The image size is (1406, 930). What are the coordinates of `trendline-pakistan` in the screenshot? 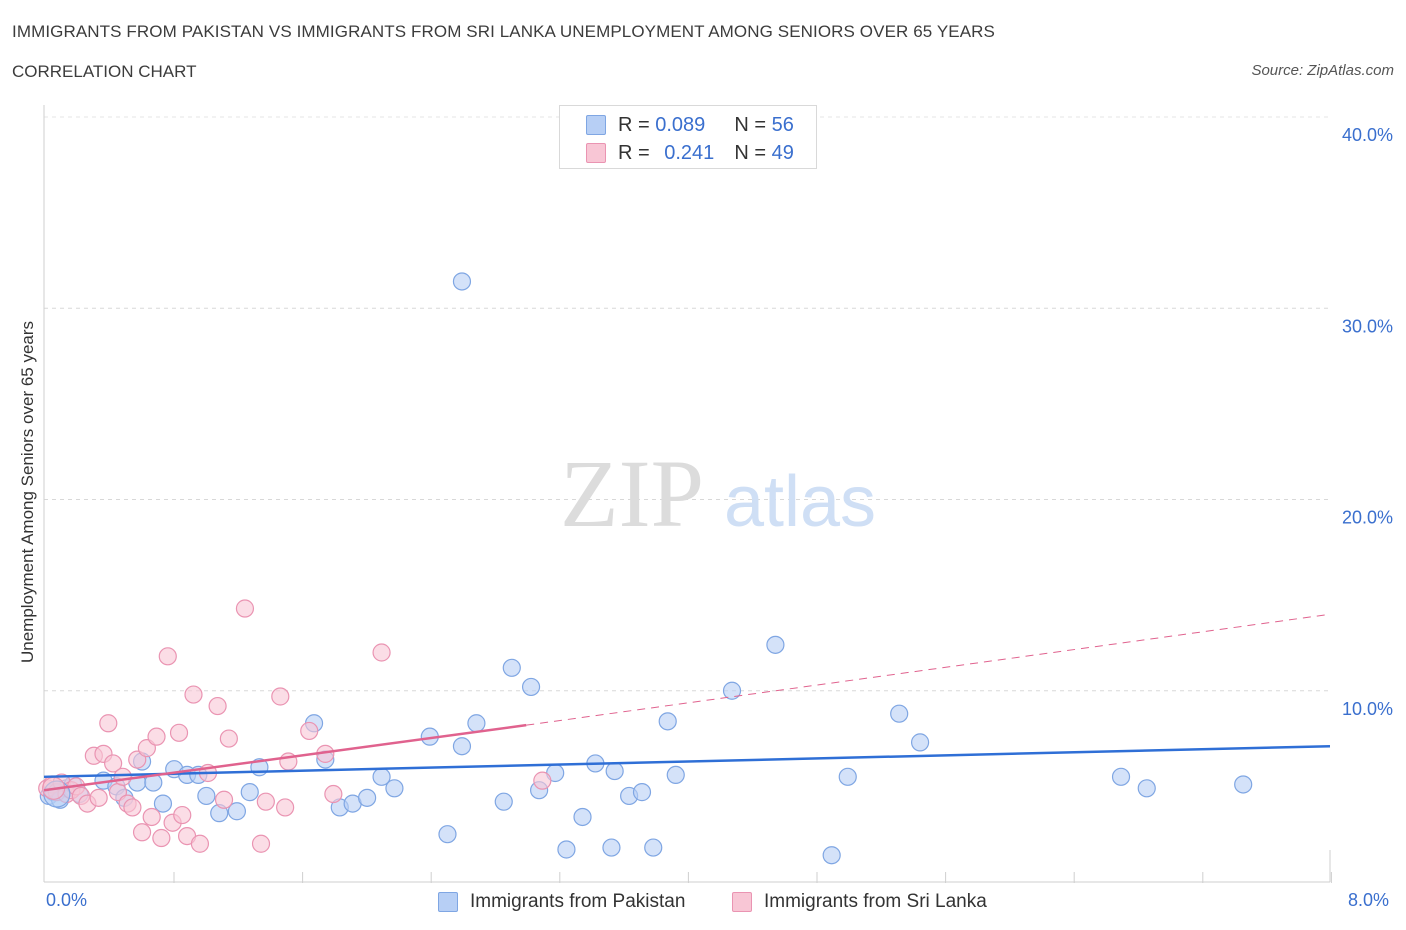 It's located at (687, 761).